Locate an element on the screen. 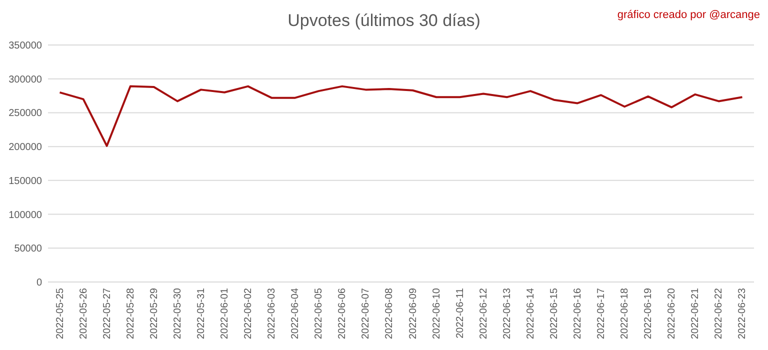  x-tick-label: 2022-05-28 is located at coordinates (130, 314).